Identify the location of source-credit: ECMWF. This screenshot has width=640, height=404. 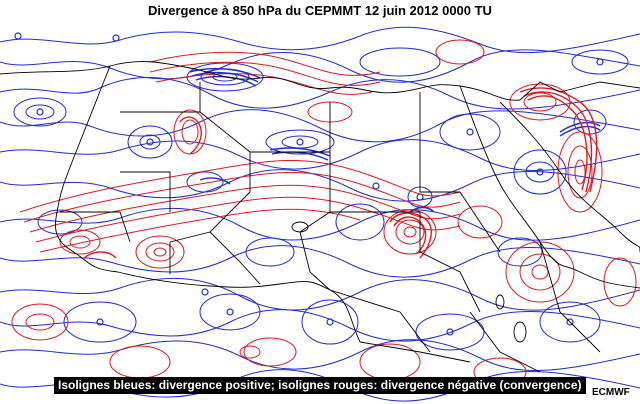
(611, 392).